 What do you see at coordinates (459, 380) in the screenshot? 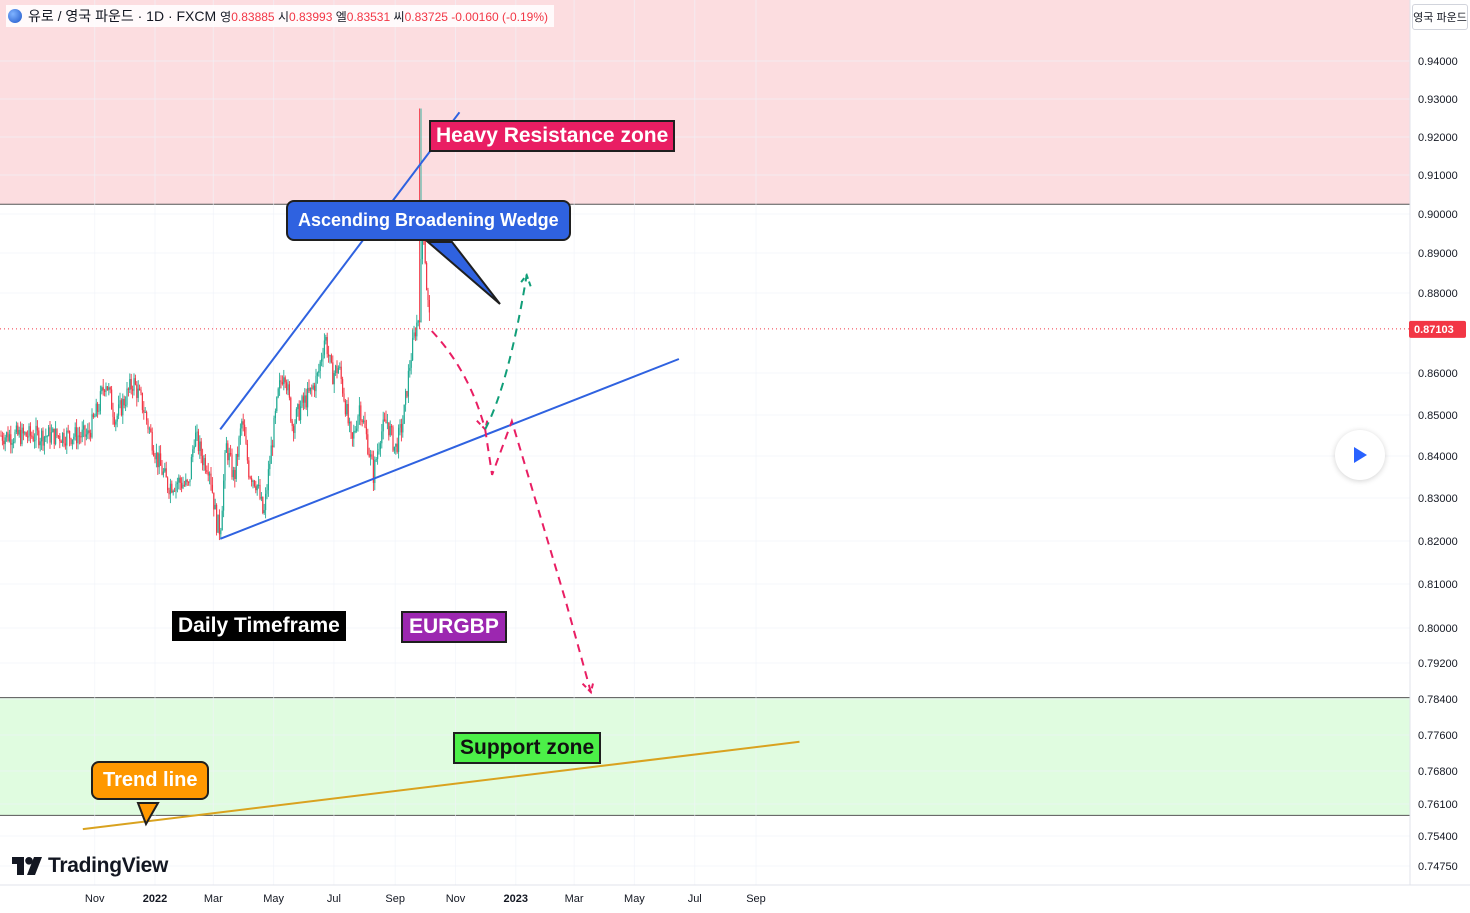
I see `bearish-projection` at bounding box center [459, 380].